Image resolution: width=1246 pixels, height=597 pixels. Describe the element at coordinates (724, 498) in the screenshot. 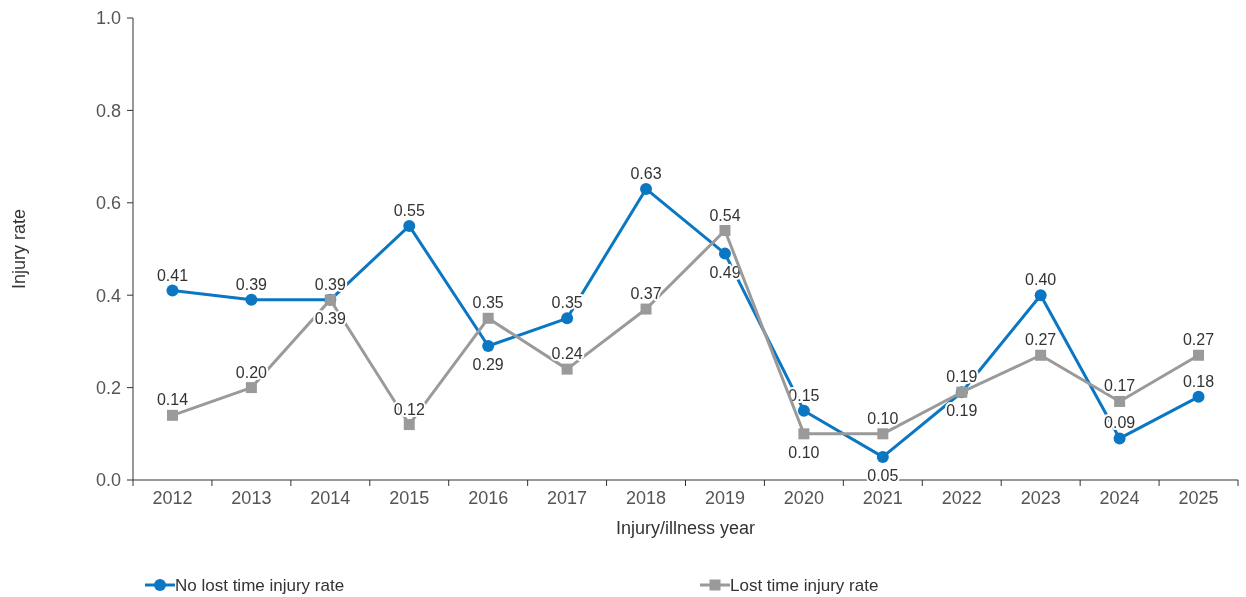

I see `x-tick-label: 2019` at that location.